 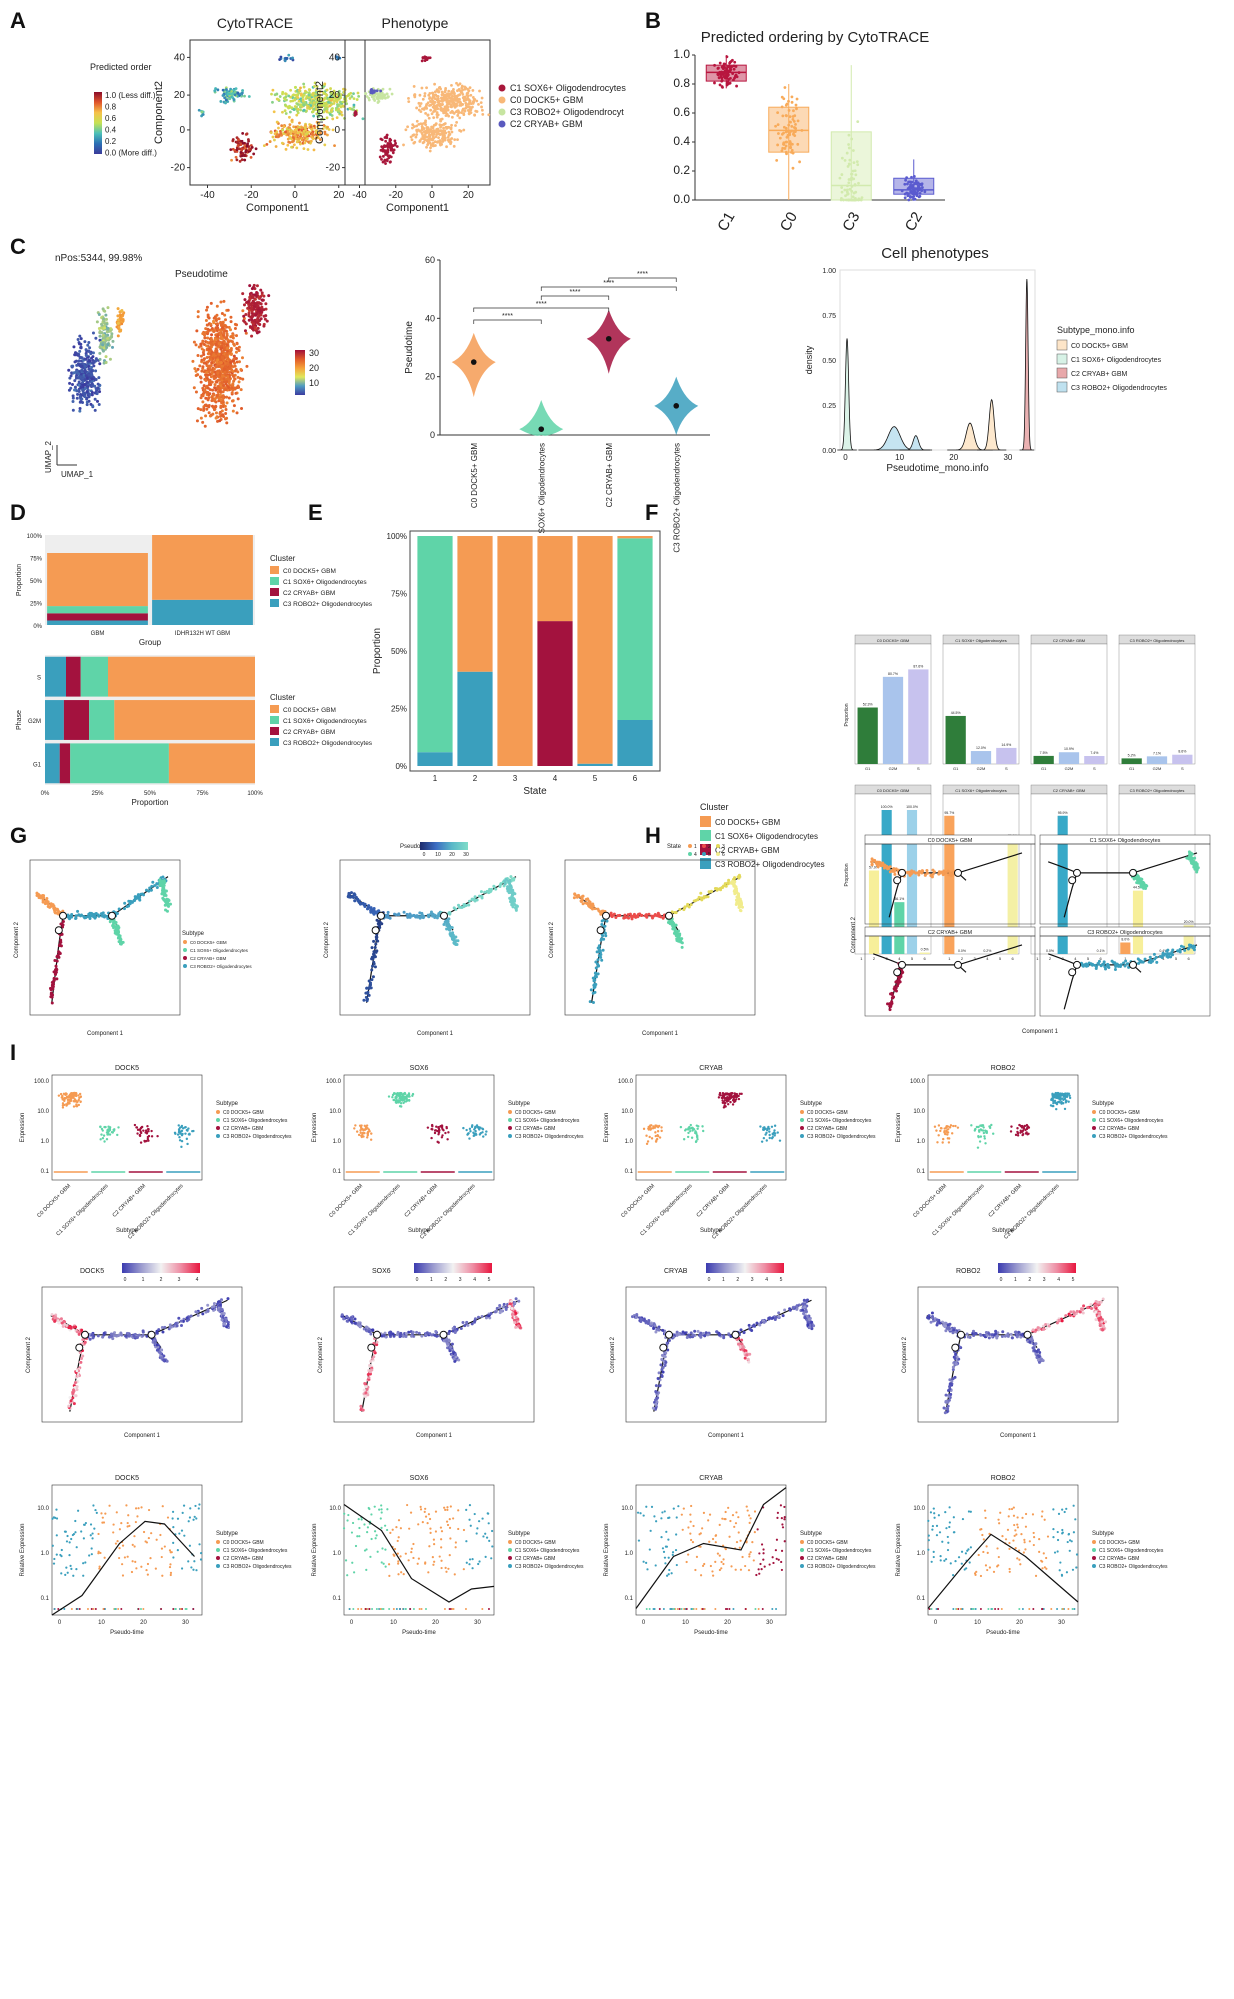 I want to click on legend-label: C0 DOCK5+ GBM, so click(x=1099, y=346).